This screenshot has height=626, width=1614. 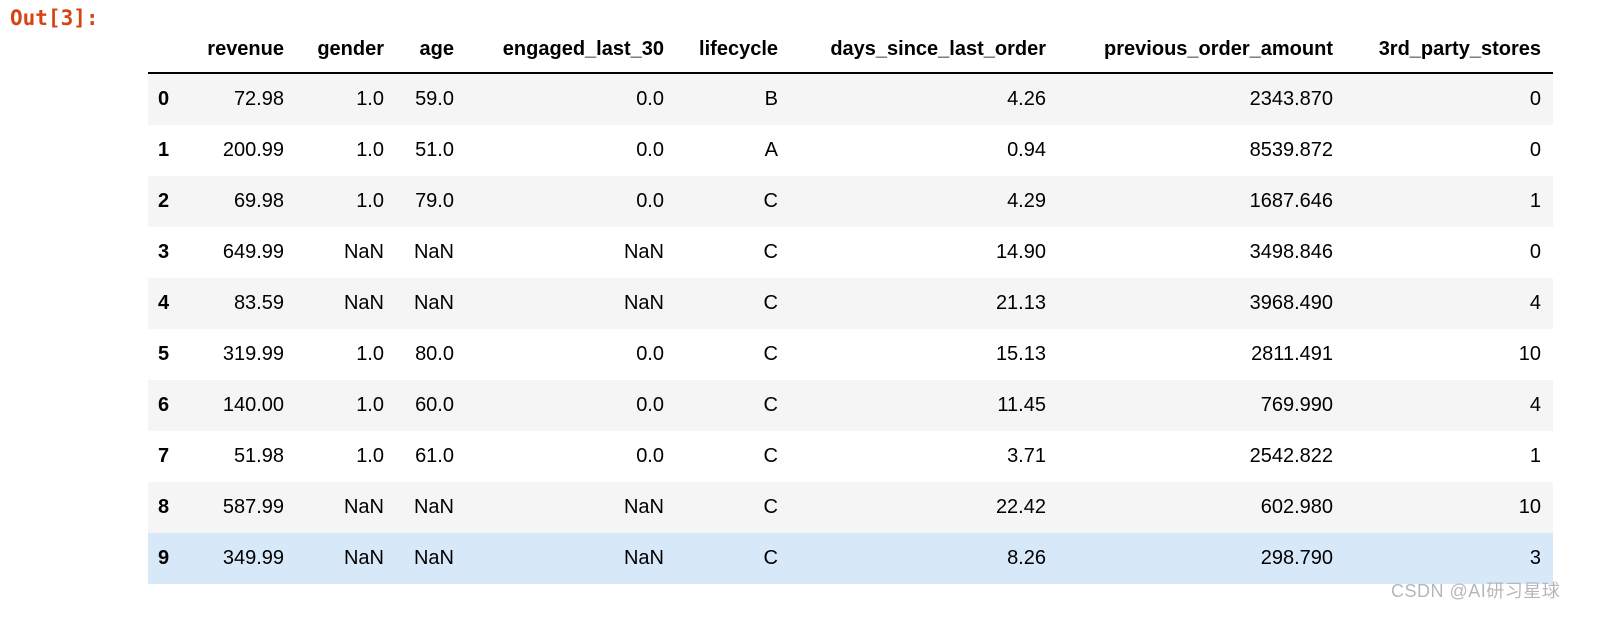 What do you see at coordinates (850, 150) in the screenshot?
I see `table-row: 1 200.99 1.0 51.0 0.0 A 0.94 8539.872 0` at bounding box center [850, 150].